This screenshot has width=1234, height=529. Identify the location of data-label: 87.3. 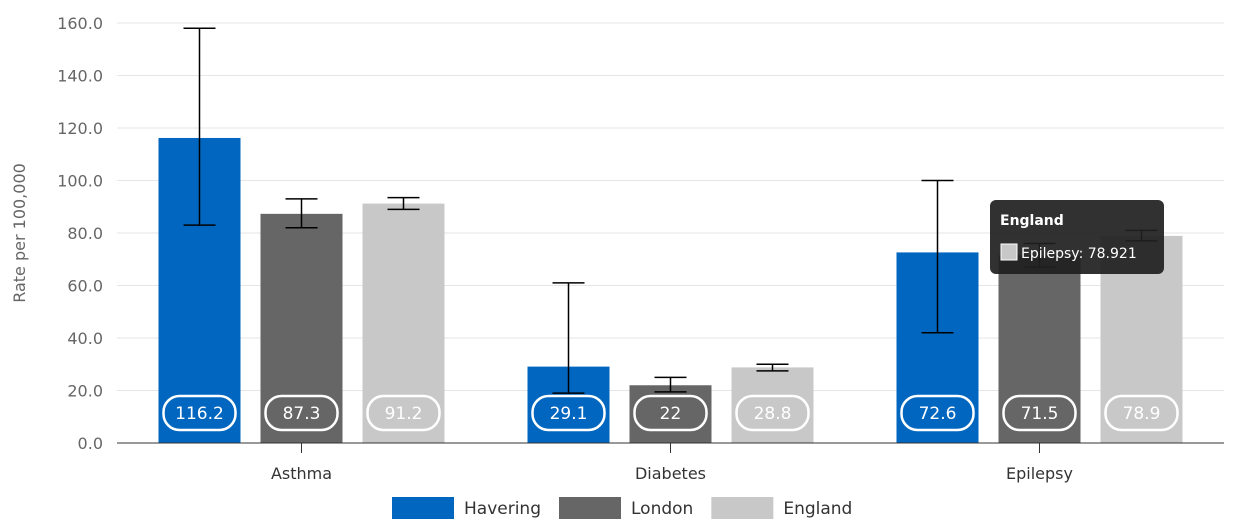
(302, 414).